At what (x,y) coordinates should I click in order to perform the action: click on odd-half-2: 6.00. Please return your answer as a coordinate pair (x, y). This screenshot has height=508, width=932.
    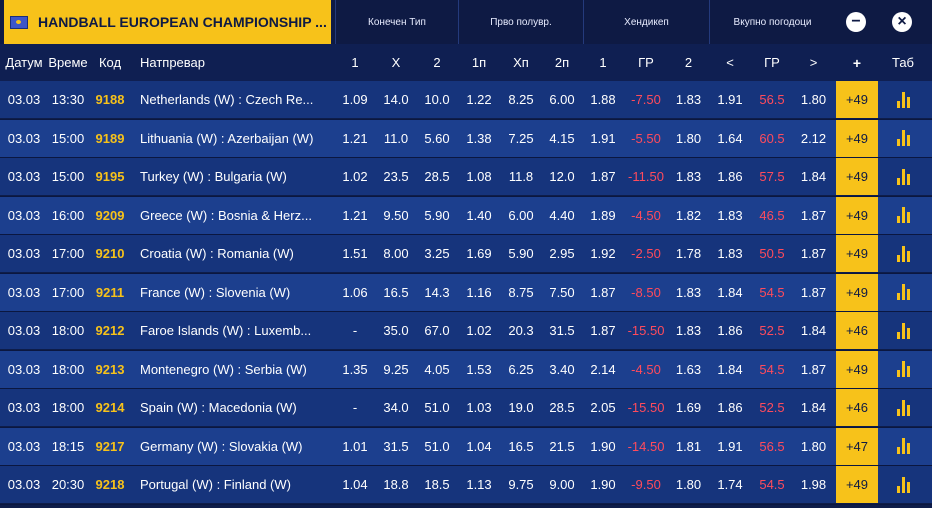
    Looking at the image, I should click on (562, 99).